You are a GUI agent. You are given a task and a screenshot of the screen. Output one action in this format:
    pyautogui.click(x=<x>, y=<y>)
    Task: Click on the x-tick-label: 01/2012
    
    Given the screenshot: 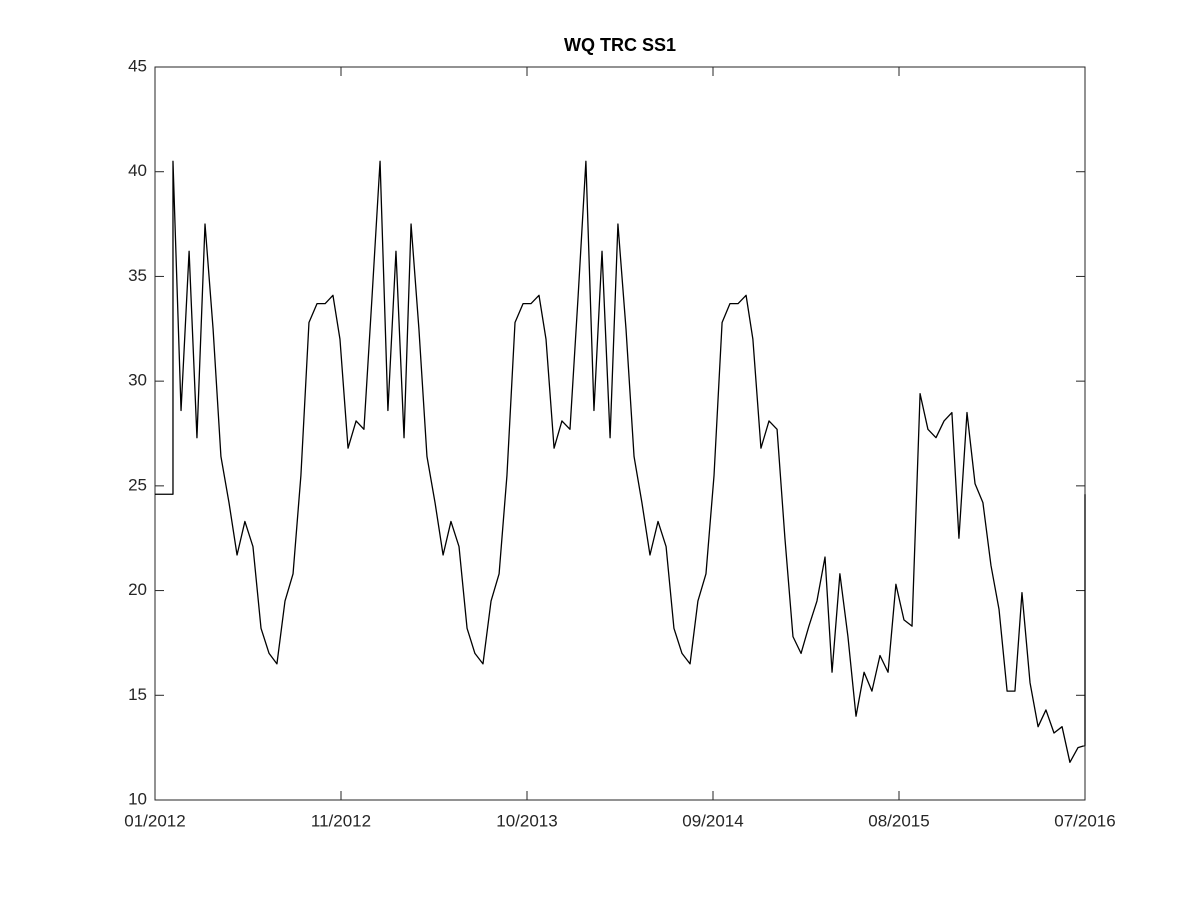 What is the action you would take?
    pyautogui.click(x=154, y=820)
    